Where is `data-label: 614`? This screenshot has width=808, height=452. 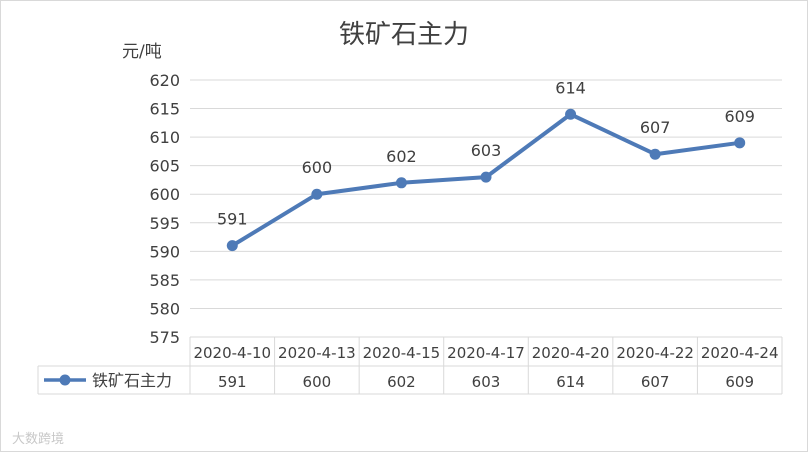 data-label: 614 is located at coordinates (570, 87).